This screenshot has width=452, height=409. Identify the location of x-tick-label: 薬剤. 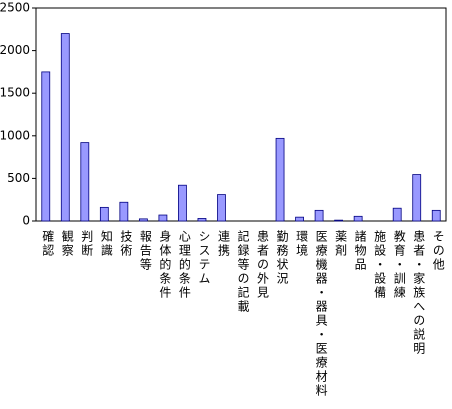
(341, 244).